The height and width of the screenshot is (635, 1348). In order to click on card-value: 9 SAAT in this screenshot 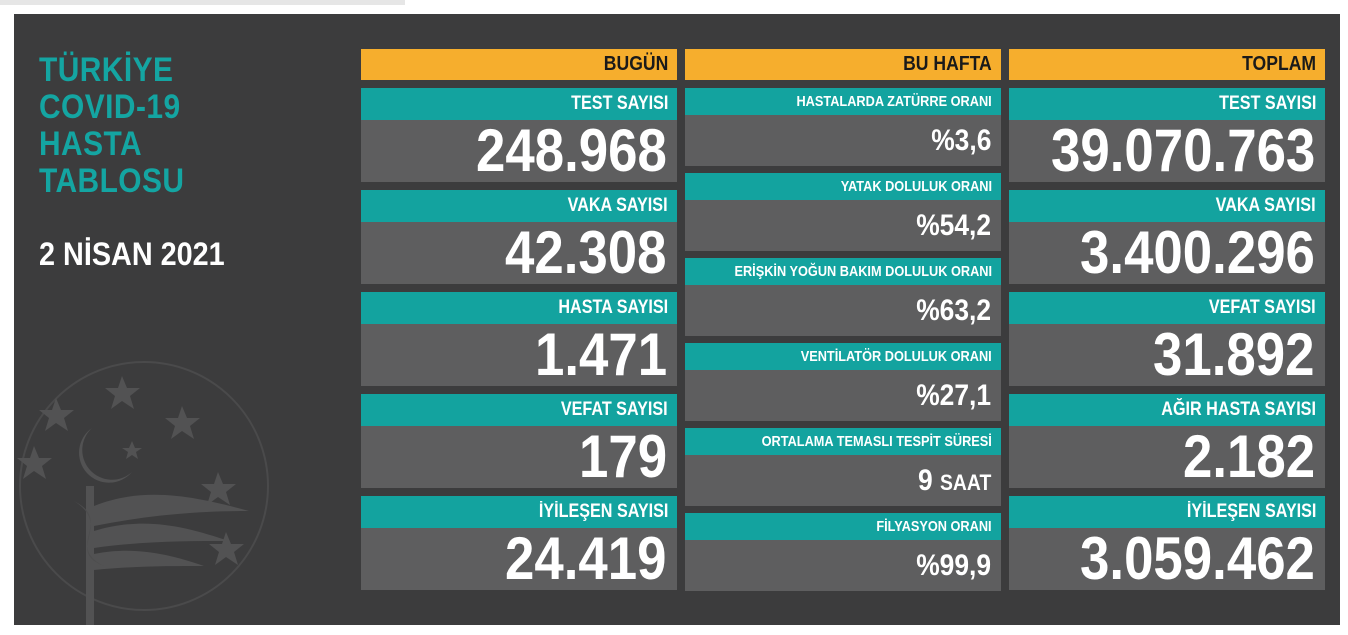, I will do `click(843, 480)`.